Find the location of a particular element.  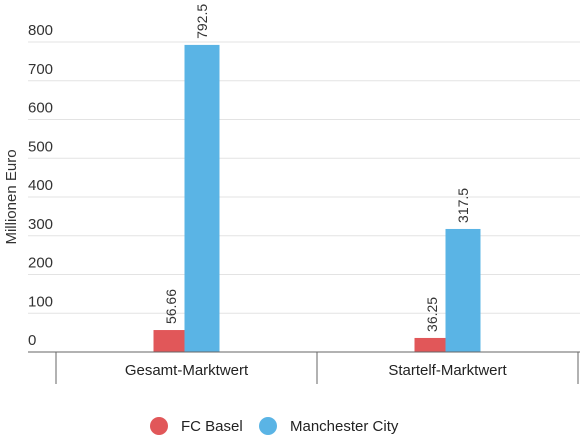

legend-label: Manchester City is located at coordinates (344, 426).